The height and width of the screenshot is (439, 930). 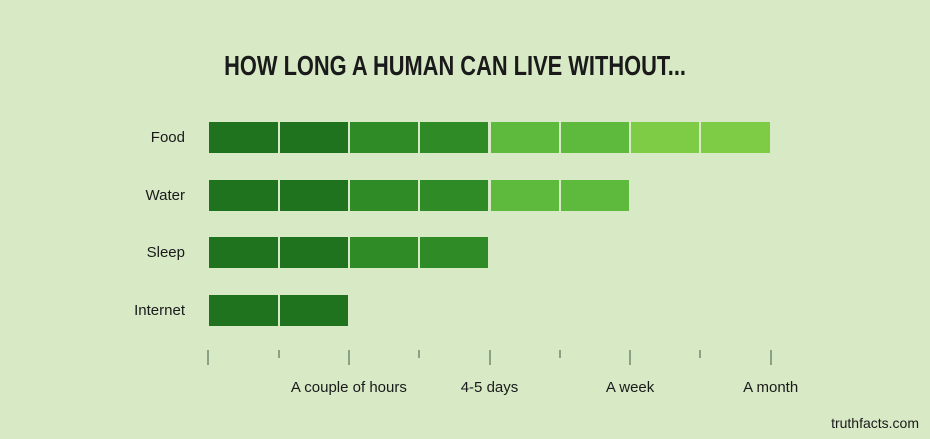 I want to click on axis-tick-label: A week, so click(x=630, y=387).